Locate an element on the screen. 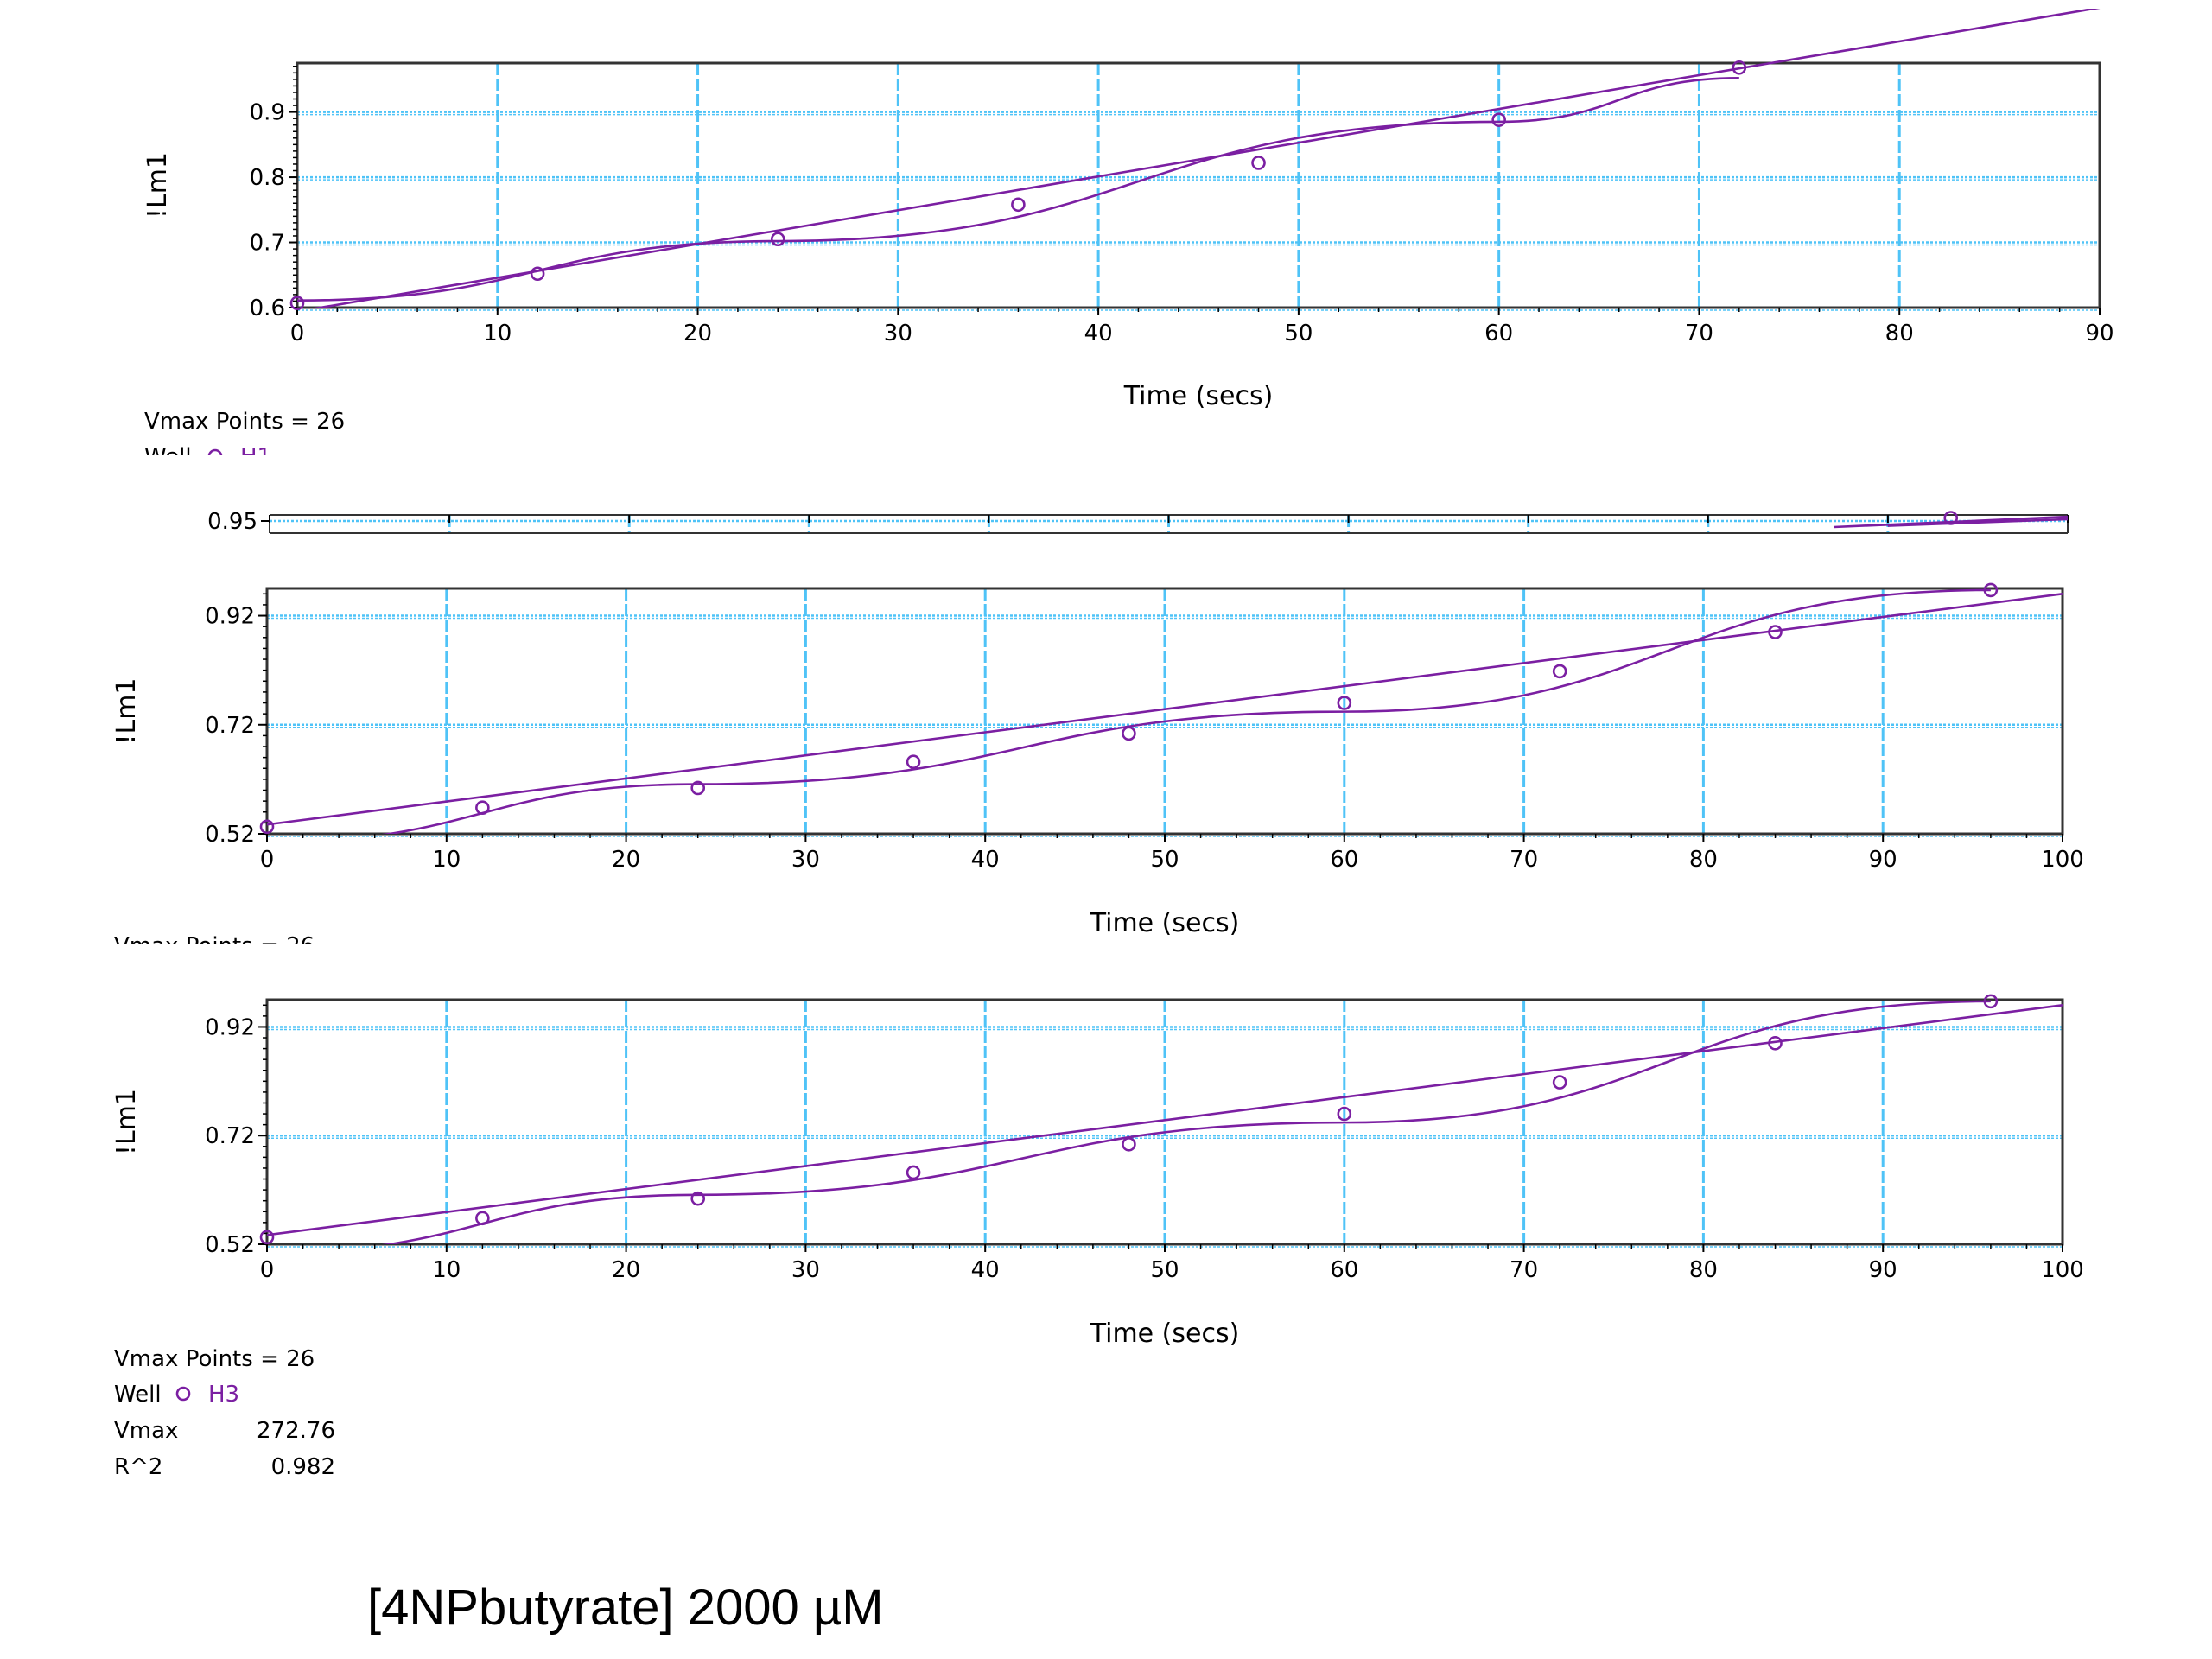 This screenshot has height=1659, width=2212. y-tick-label: 0.8 is located at coordinates (267, 178).